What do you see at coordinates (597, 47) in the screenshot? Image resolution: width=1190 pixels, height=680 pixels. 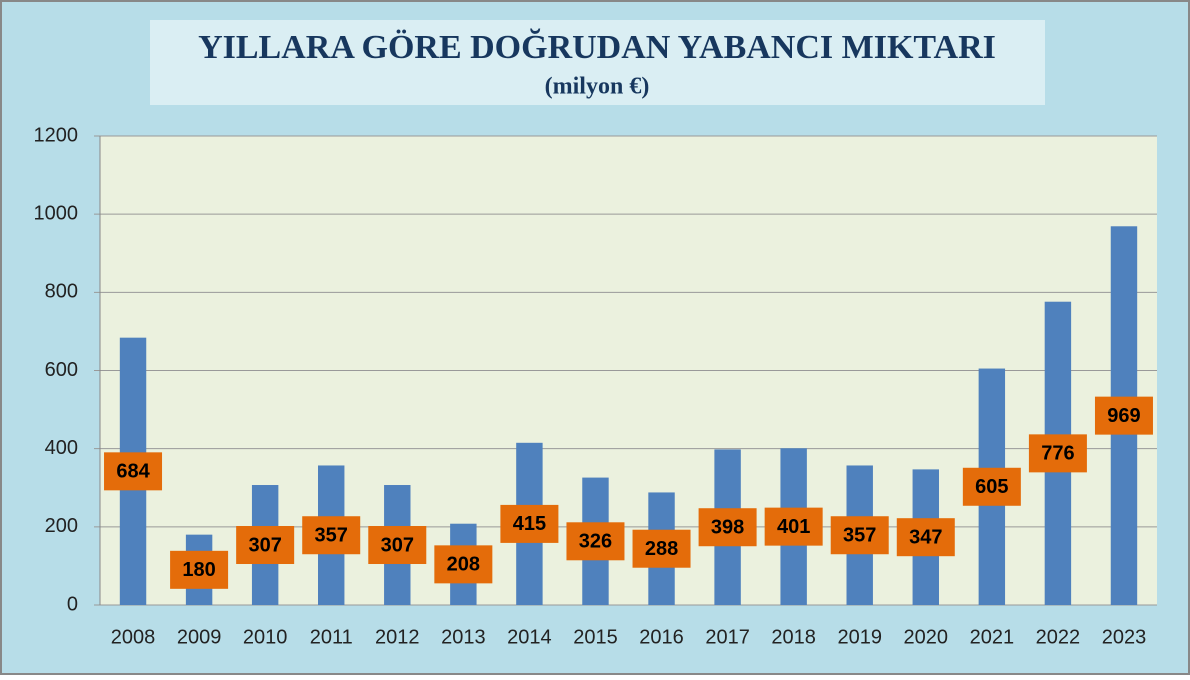 I see `chart-title: YILLARA GÖRE DOĞRUDAN YABANCI MIKTARI` at bounding box center [597, 47].